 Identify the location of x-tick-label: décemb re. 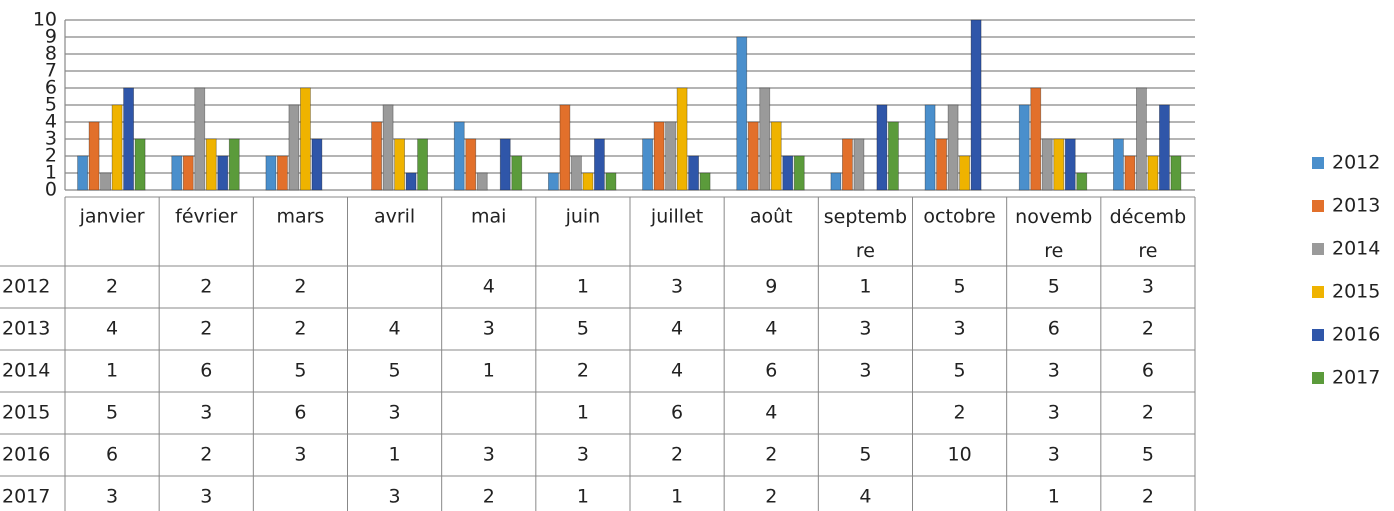
(1148, 234).